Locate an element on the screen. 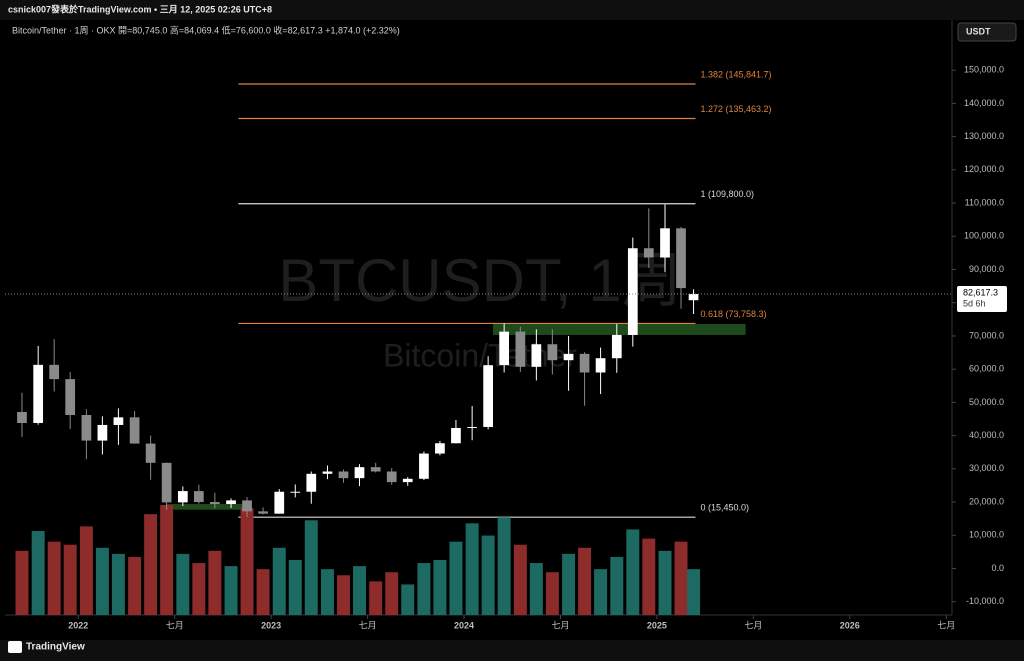  fib-label: 0.618 (73,758.3) is located at coordinates (733, 314).